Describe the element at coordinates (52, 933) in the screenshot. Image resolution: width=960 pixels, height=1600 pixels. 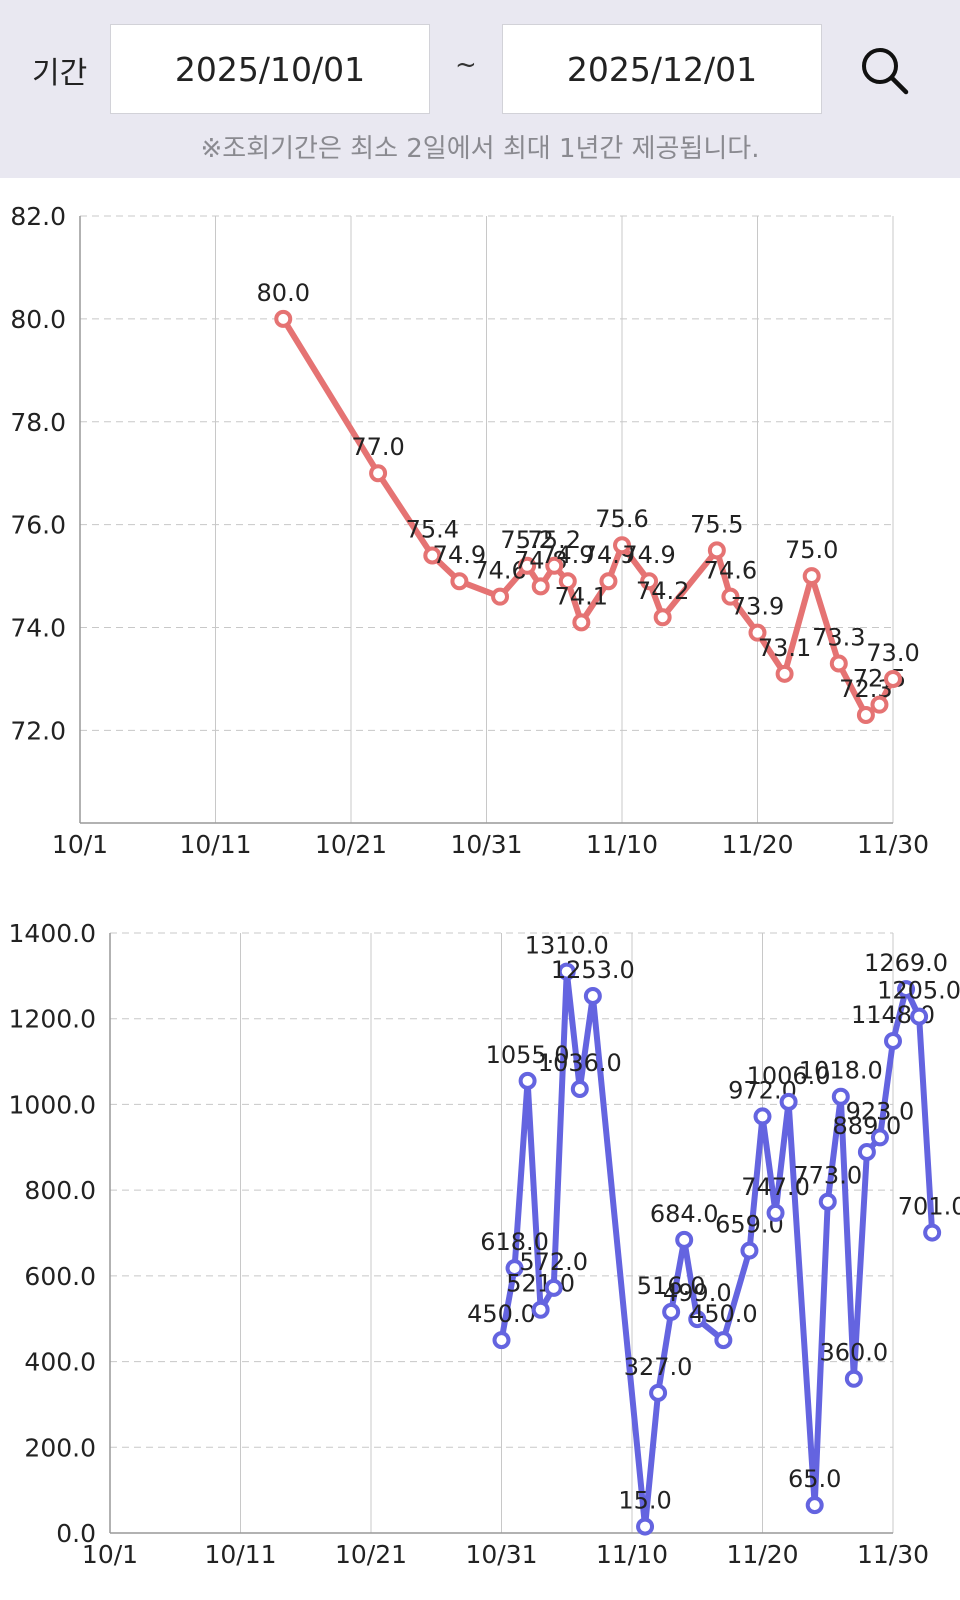
I see `y-tick-label: 1400.0` at that location.